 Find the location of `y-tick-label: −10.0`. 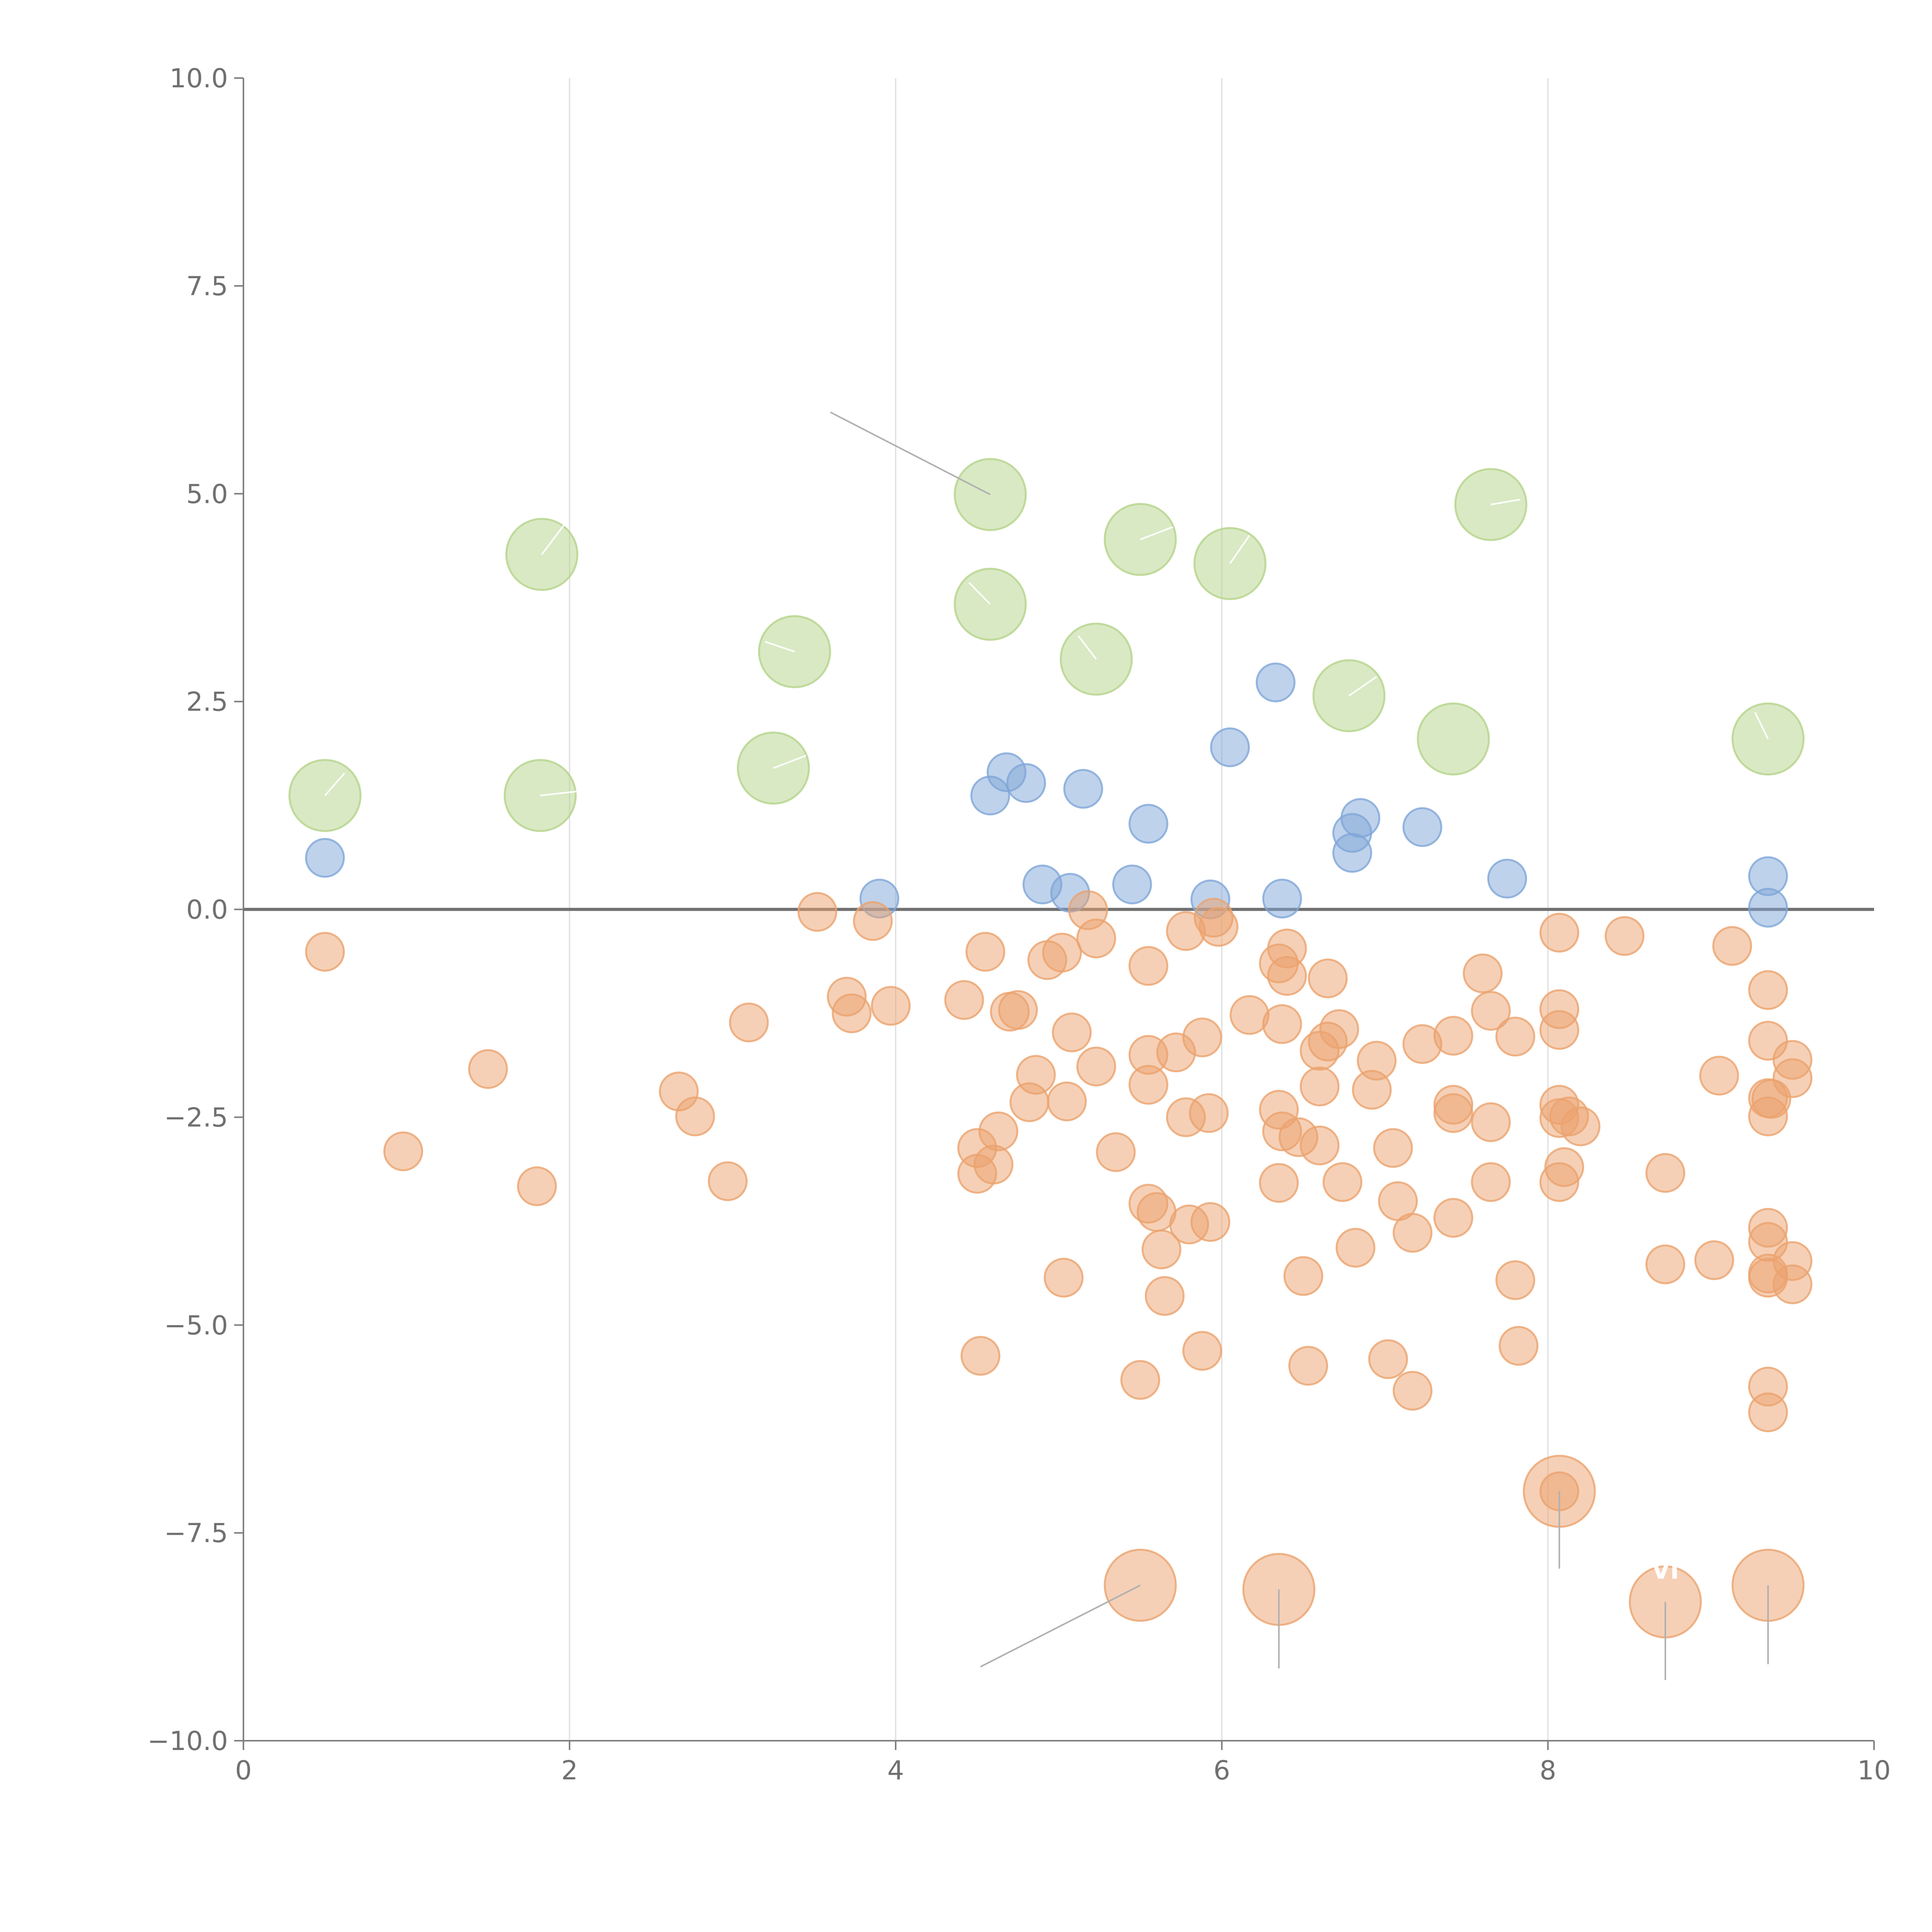

y-tick-label: −10.0 is located at coordinates (188, 1742).